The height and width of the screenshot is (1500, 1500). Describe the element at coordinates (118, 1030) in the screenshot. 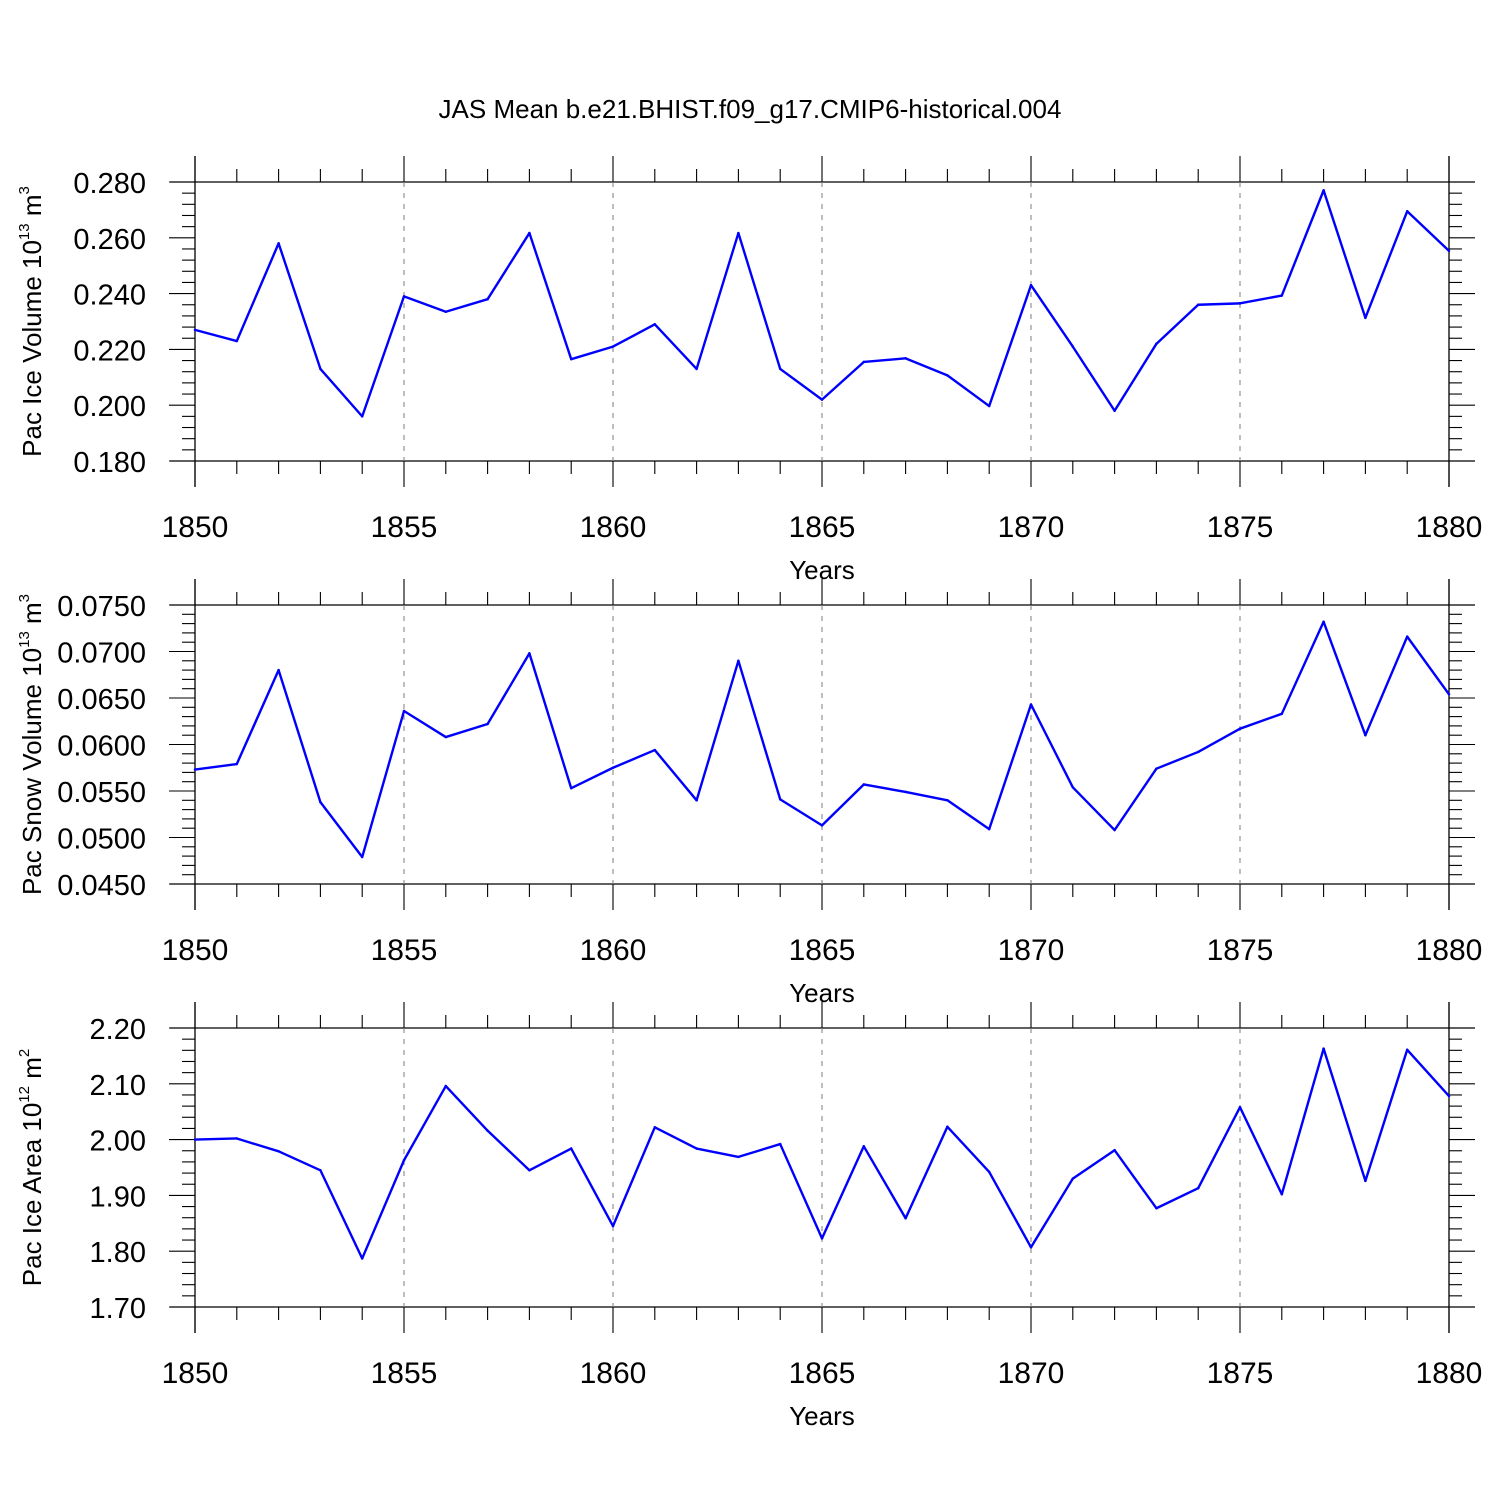

I see `y-tick-label: 2.20` at that location.